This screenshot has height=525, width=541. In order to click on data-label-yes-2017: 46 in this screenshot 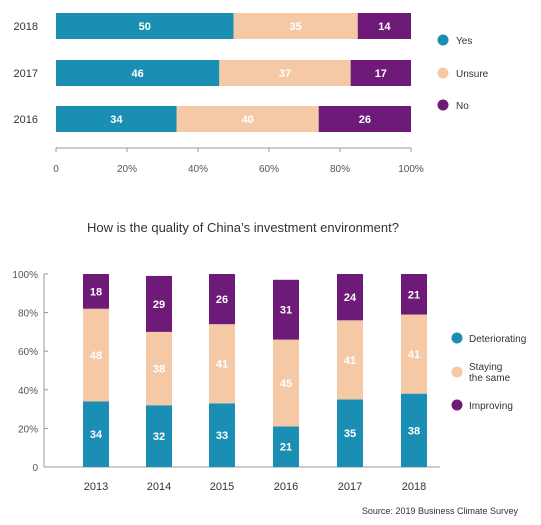, I will do `click(138, 74)`.